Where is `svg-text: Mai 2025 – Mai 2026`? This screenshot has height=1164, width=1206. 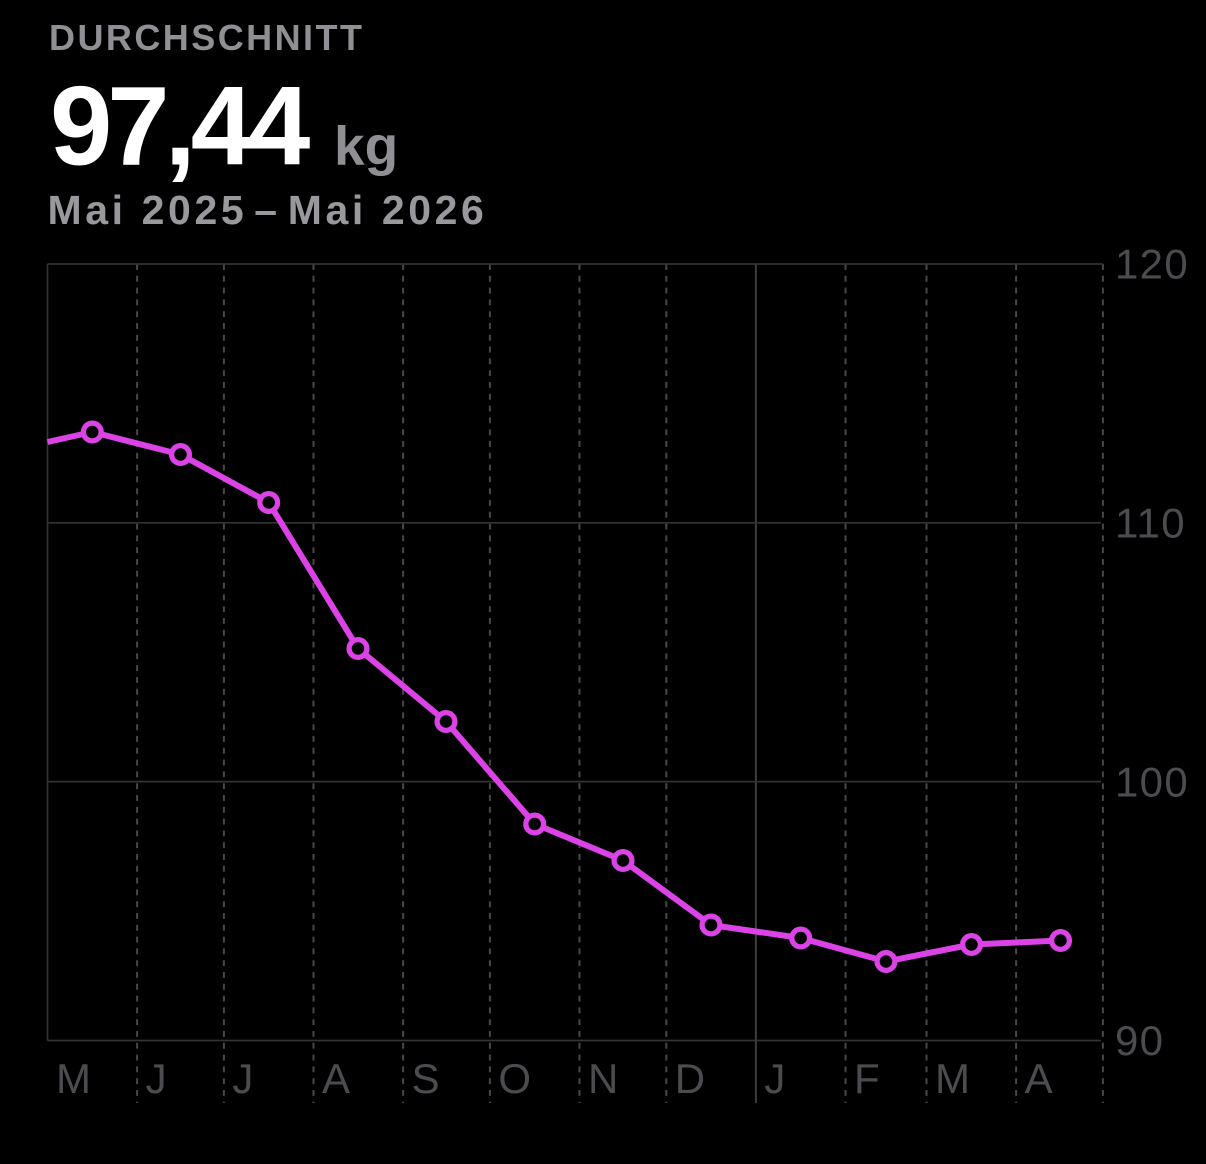
svg-text: Mai 2025 – Mai 2026 is located at coordinates (268, 210).